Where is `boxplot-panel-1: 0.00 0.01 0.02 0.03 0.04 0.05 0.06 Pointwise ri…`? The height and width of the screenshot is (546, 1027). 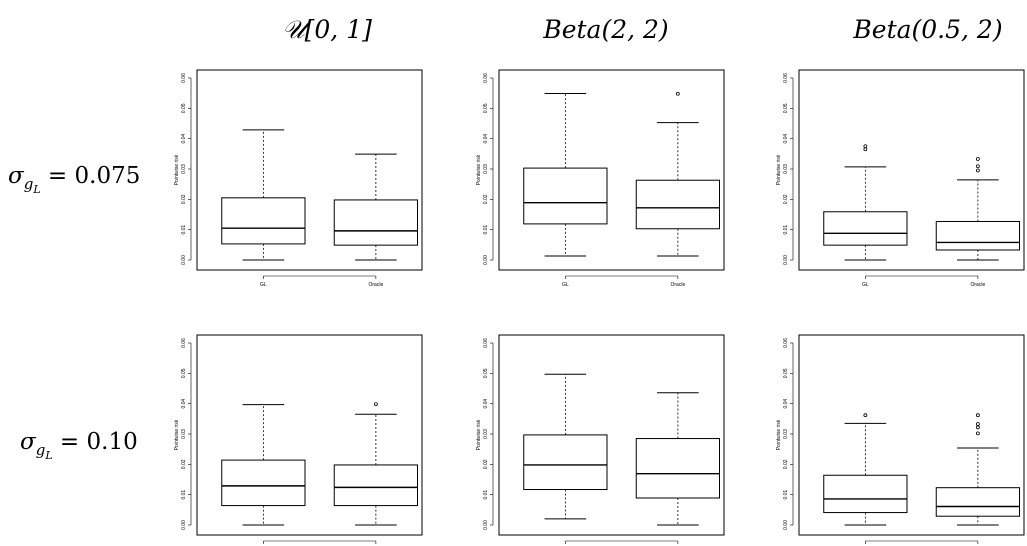 boxplot-panel-1: 0.00 0.01 0.02 0.03 0.04 0.05 0.06 Pointwise ri… is located at coordinates (600, 178).